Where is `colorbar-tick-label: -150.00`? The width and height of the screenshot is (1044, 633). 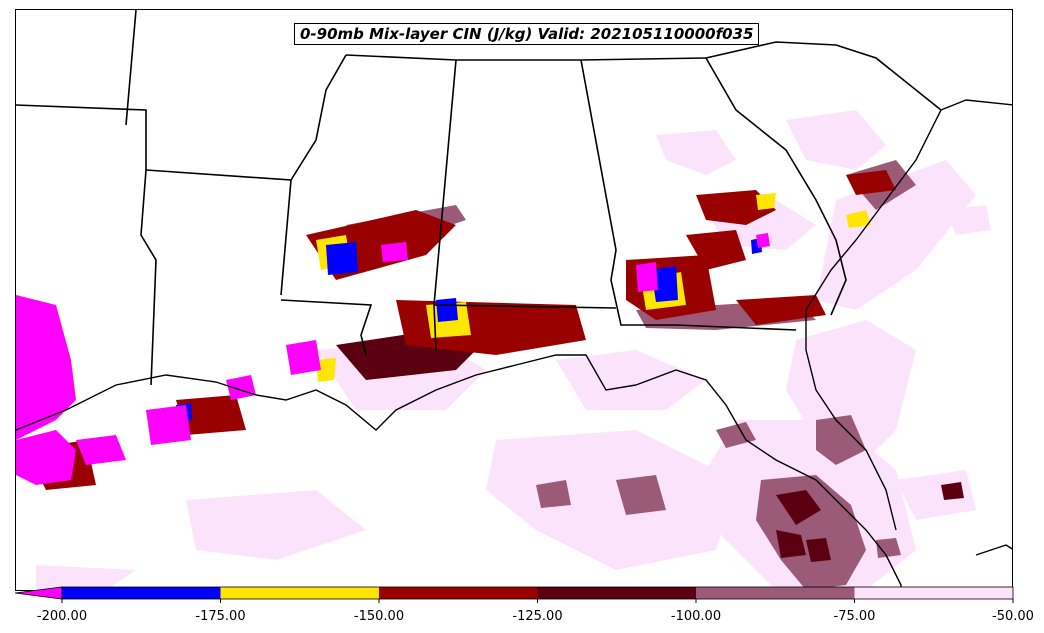
colorbar-tick-label: -150.00 is located at coordinates (379, 616).